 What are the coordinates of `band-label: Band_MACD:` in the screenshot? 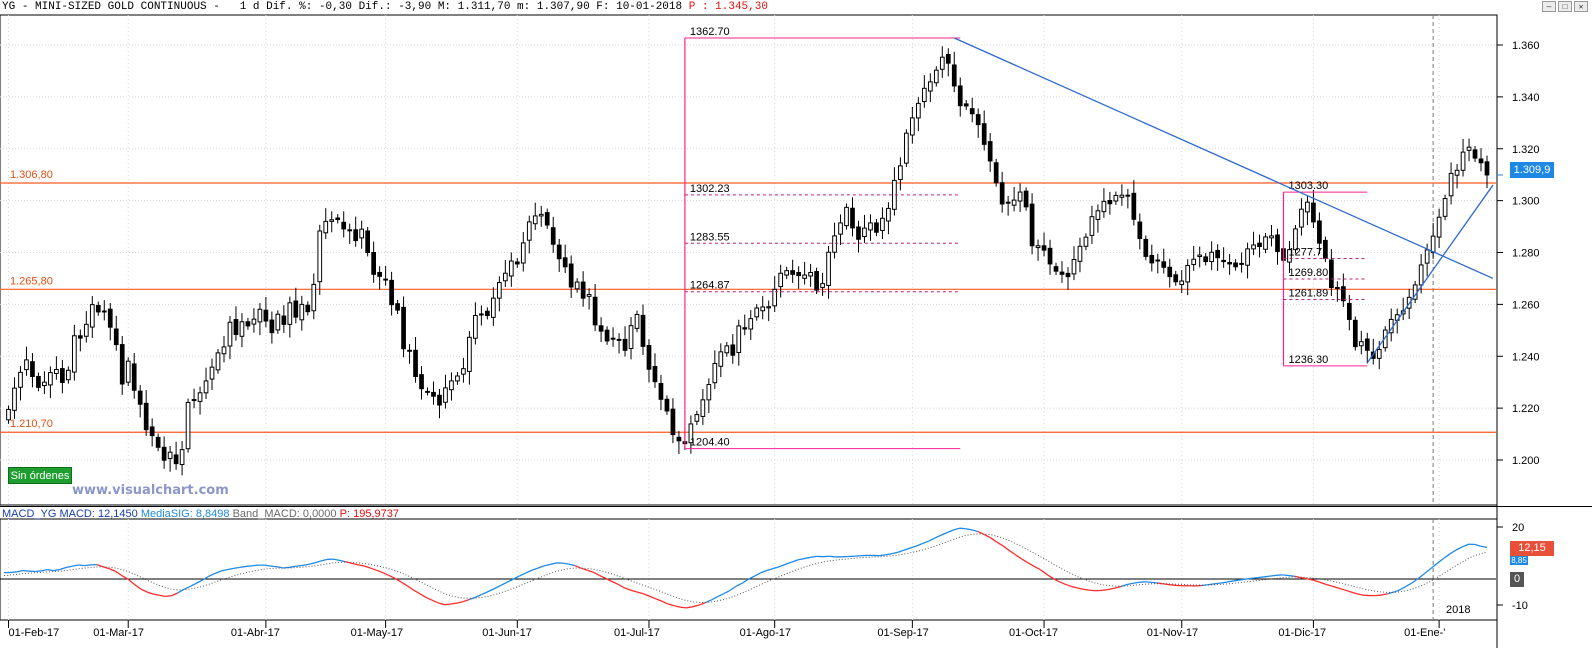 It's located at (266, 514).